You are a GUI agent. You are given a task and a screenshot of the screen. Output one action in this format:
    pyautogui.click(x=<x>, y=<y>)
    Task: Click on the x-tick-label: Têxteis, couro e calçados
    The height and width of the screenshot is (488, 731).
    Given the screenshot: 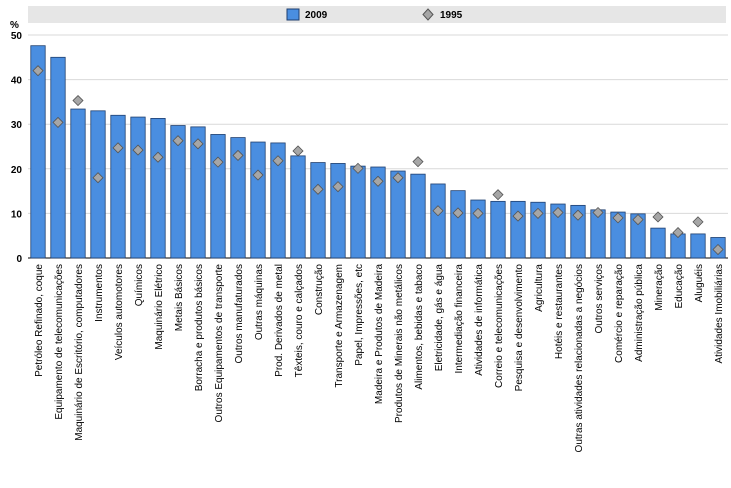 What is the action you would take?
    pyautogui.click(x=299, y=320)
    